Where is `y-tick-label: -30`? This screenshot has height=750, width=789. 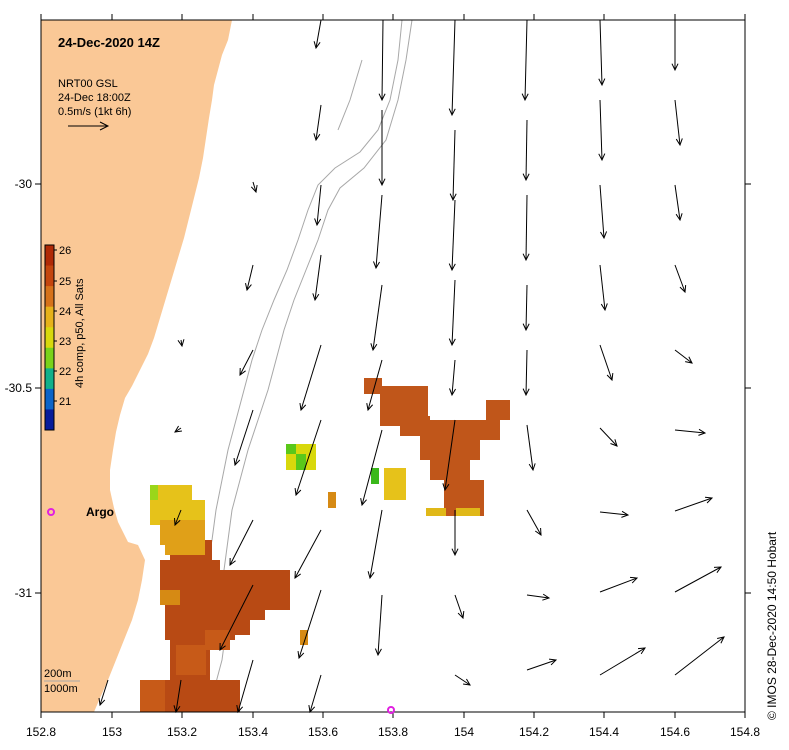
y-tick-label: -30 is located at coordinates (24, 184).